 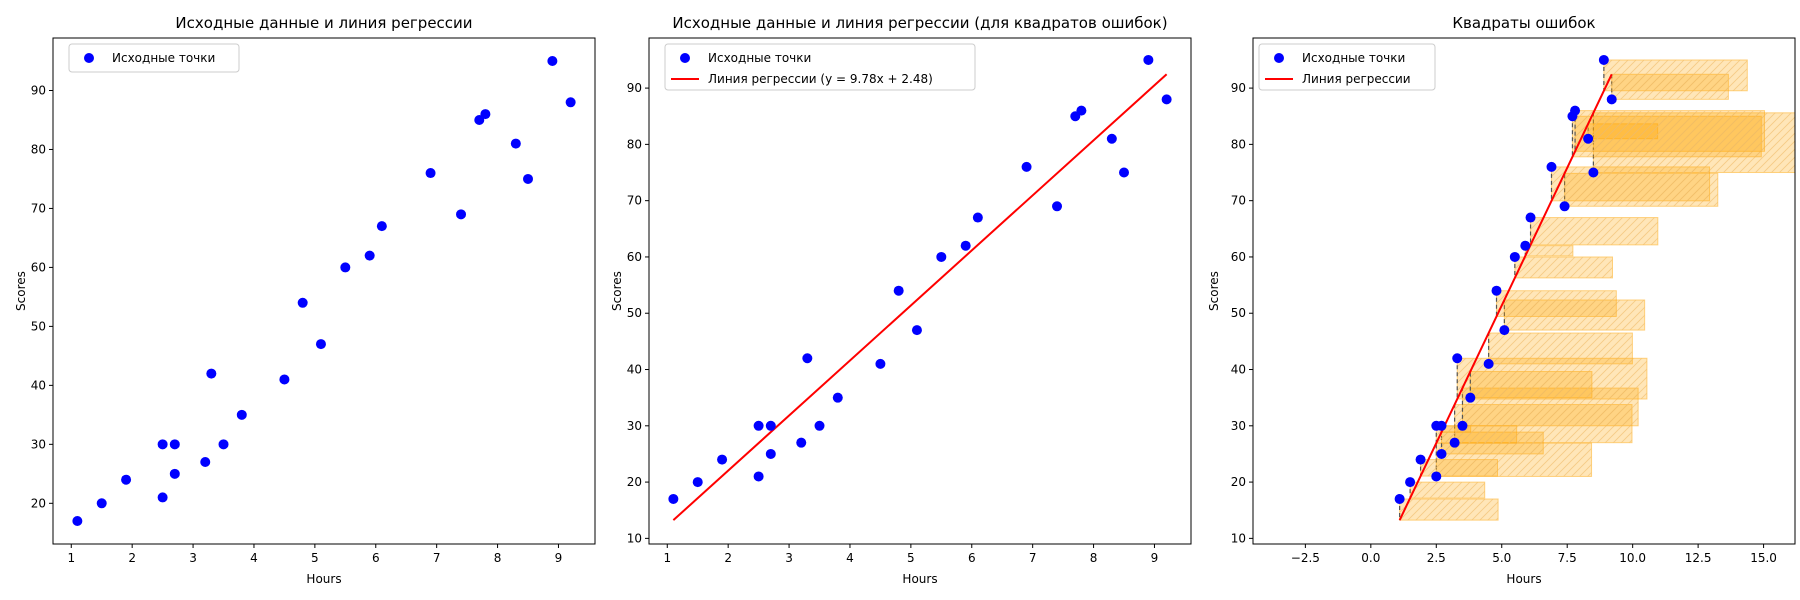 What do you see at coordinates (1523, 23) in the screenshot?
I see `panel-3-title: Квадраты ошибок` at bounding box center [1523, 23].